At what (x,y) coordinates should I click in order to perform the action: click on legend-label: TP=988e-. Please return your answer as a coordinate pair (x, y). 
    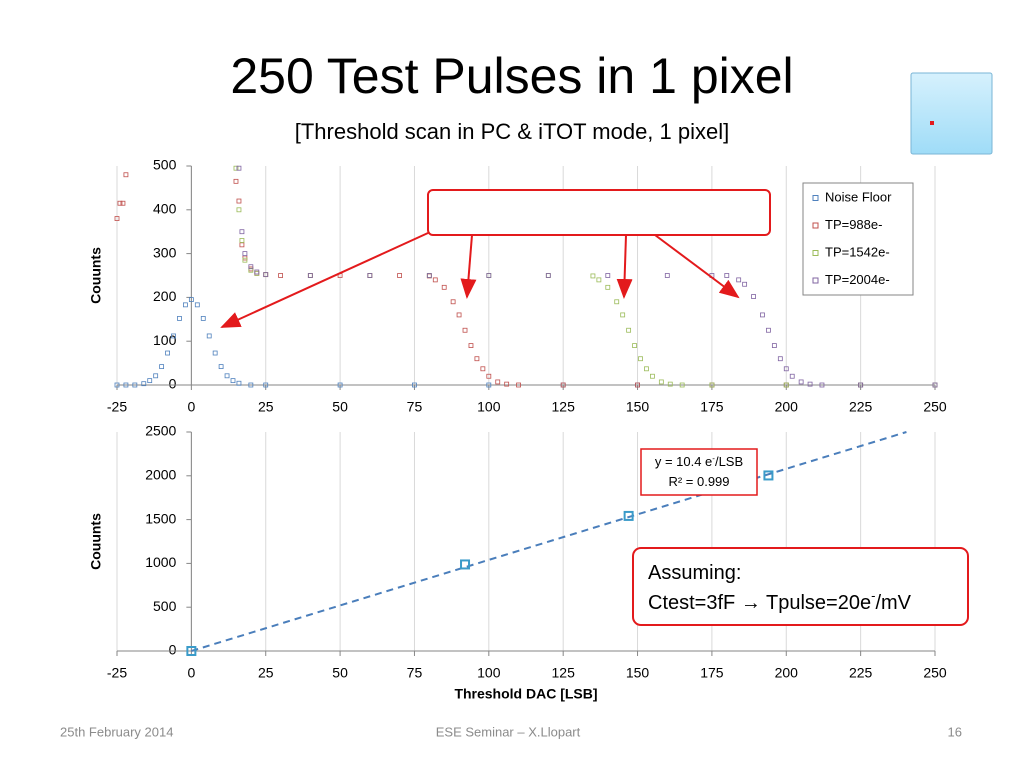
    Looking at the image, I should click on (853, 224).